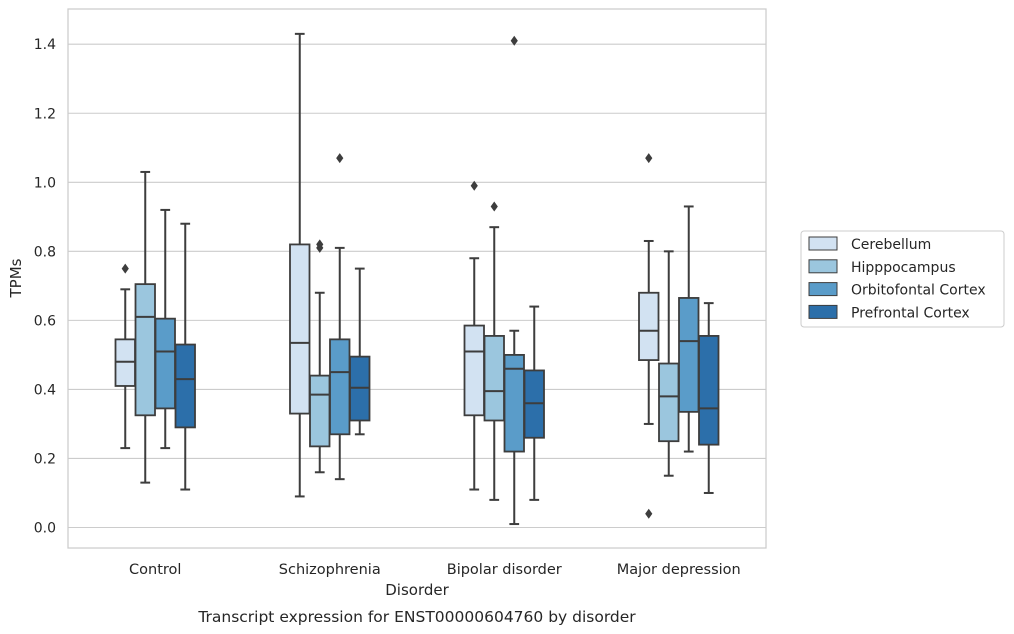 The height and width of the screenshot is (634, 1014). What do you see at coordinates (45, 321) in the screenshot?
I see `y-tick-label: 0.6` at bounding box center [45, 321].